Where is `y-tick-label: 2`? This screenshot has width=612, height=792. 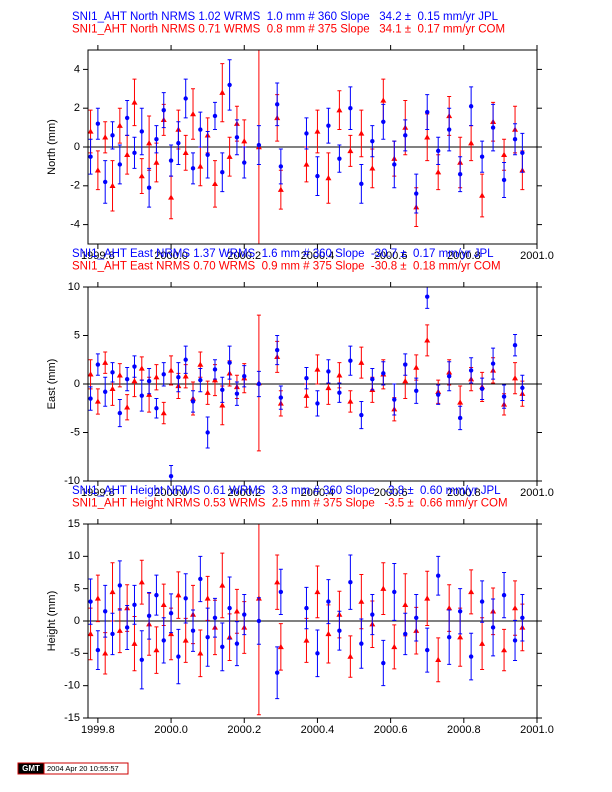 y-tick-label: 2 is located at coordinates (77, 108).